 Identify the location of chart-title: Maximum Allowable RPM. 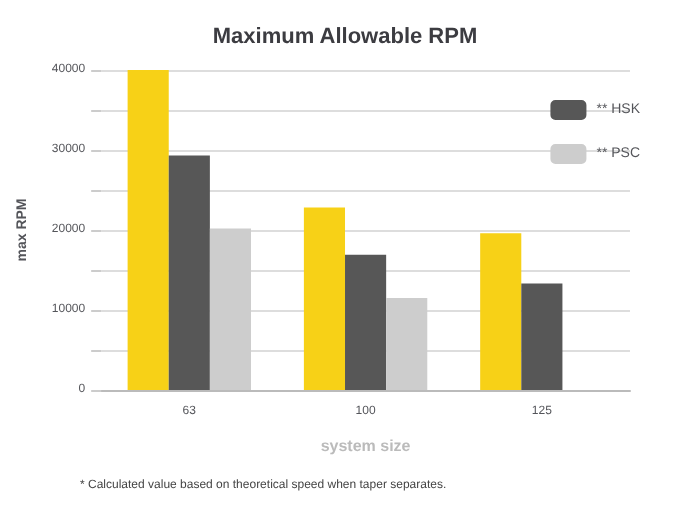
(345, 37).